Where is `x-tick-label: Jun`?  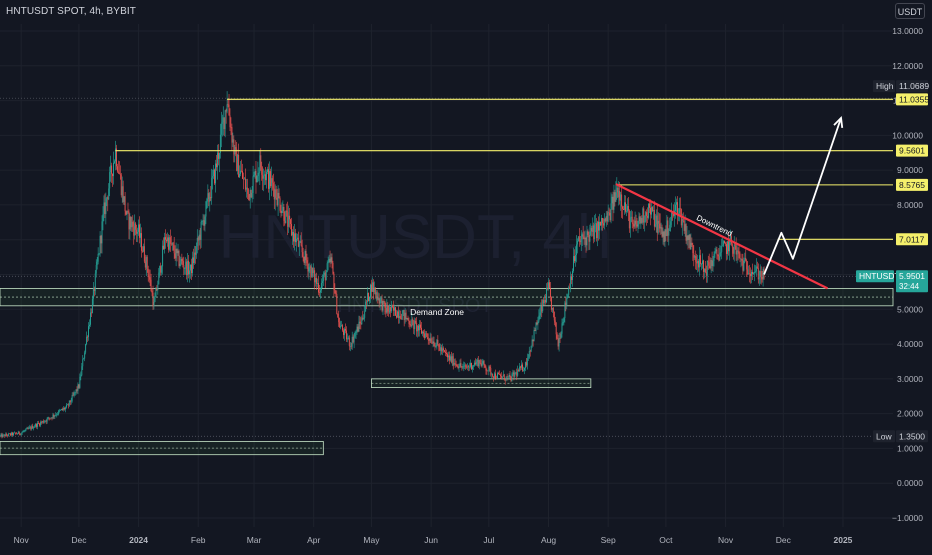 x-tick-label: Jun is located at coordinates (431, 540).